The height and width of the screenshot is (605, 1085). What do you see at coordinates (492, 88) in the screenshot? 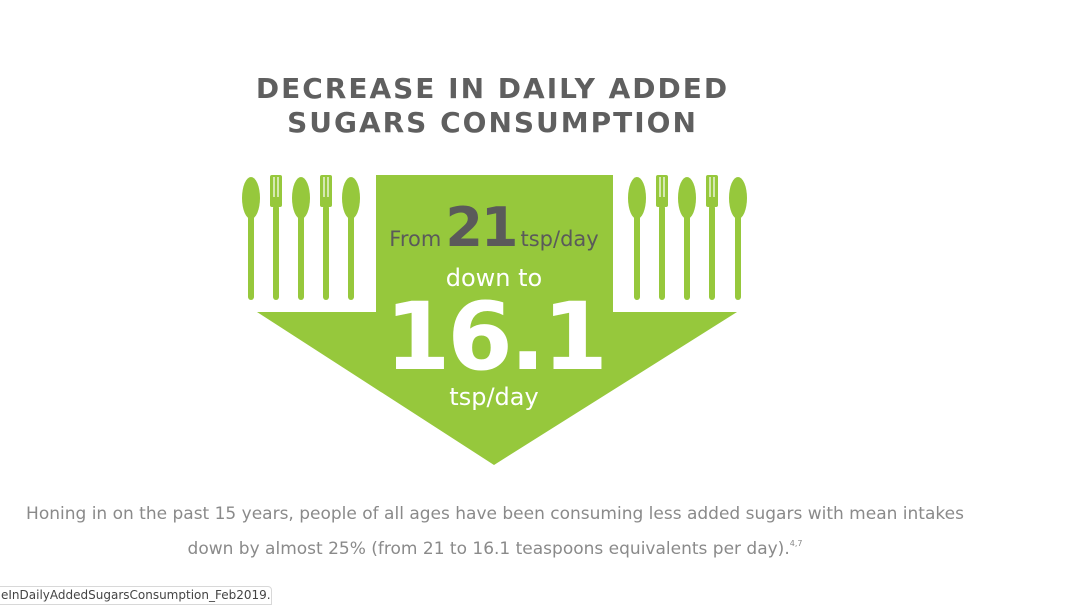
I see `title-line-1: DECREASE IN DAILY ADDED` at bounding box center [492, 88].